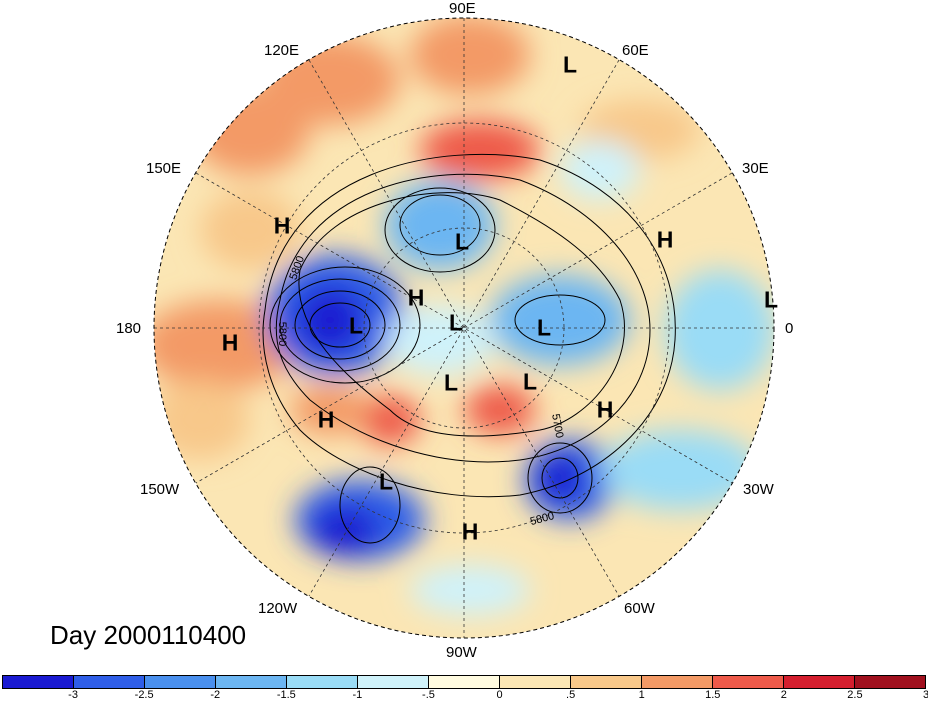  What do you see at coordinates (925, 695) in the screenshot?
I see `colorbar-tick-label: 3` at bounding box center [925, 695].